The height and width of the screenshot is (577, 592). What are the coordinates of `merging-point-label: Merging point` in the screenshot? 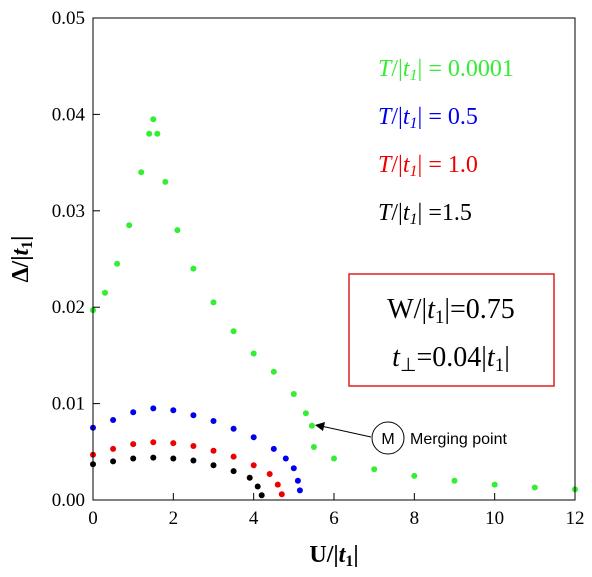 It's located at (459, 439).